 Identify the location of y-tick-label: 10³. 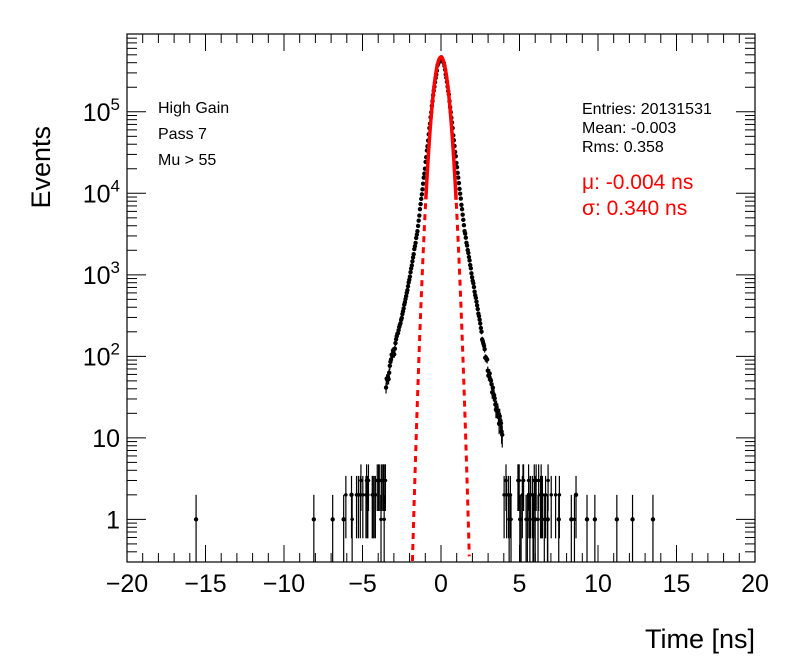
(101, 274).